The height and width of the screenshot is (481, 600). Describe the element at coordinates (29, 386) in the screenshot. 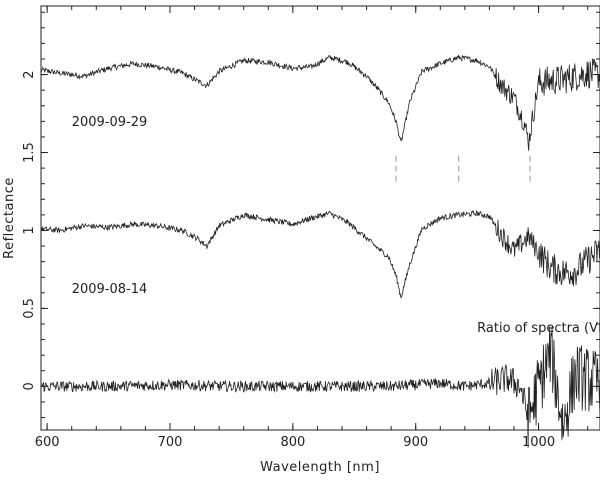

I see `y-tick-label: 0` at that location.